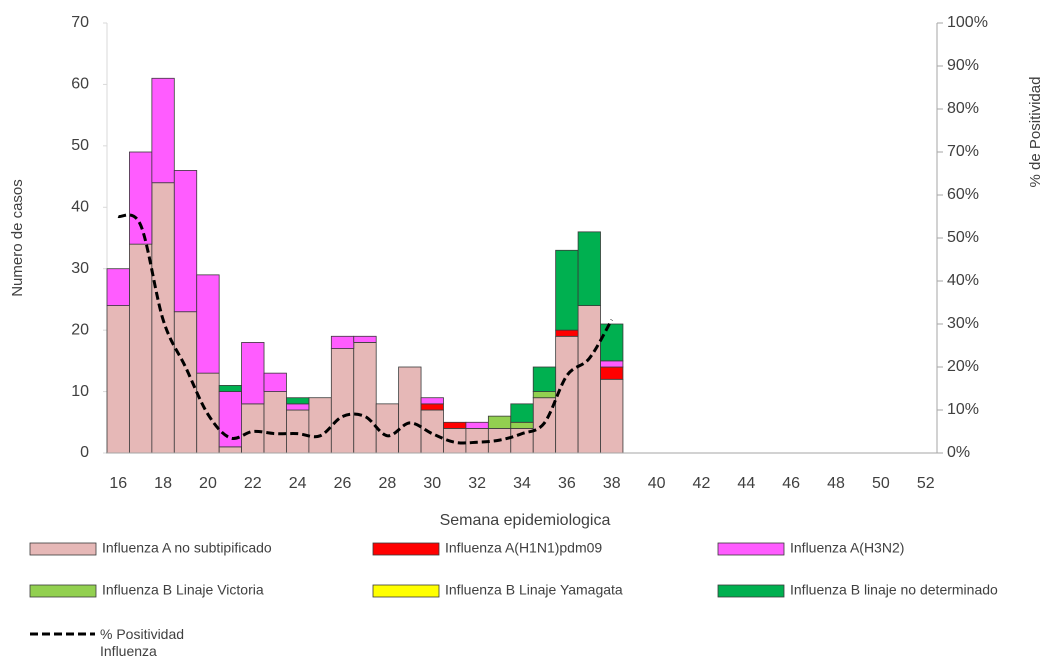  Describe the element at coordinates (118, 483) in the screenshot. I see `x-tick-label: 16` at that location.